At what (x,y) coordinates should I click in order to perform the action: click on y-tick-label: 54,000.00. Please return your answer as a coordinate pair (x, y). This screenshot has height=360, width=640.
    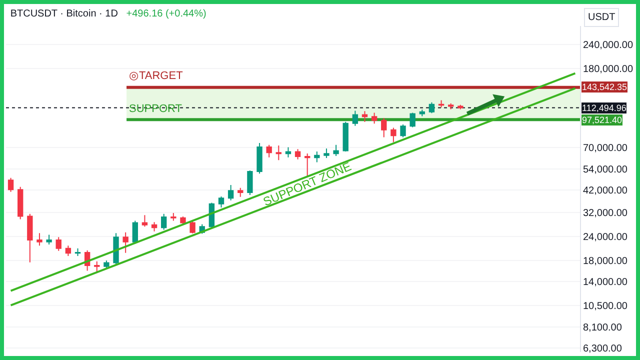
    Looking at the image, I should click on (605, 170).